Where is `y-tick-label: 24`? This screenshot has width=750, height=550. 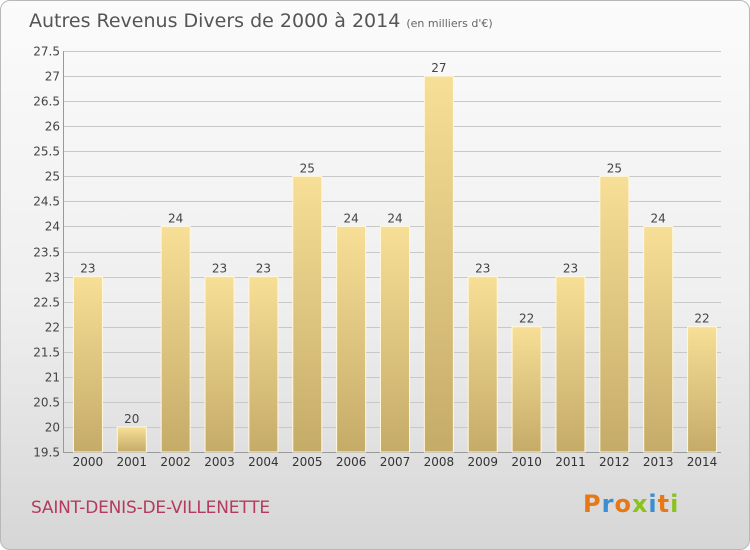
y-tick-label: 24 is located at coordinates (52, 227).